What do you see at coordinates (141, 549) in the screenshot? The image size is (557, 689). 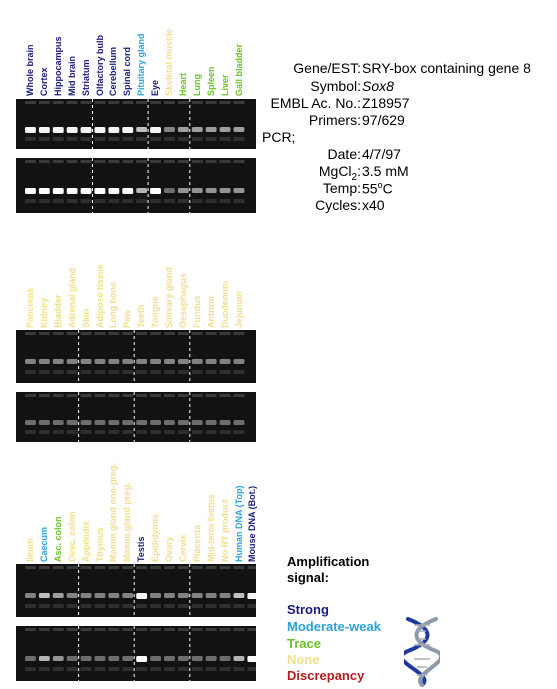 I see `lane-label: Testis` at bounding box center [141, 549].